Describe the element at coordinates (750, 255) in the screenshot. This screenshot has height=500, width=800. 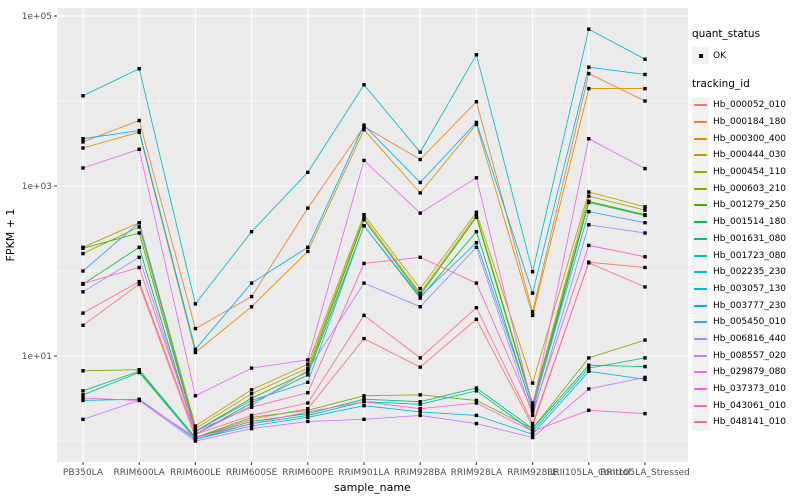
I see `legend-item-label: Hb_001723_080` at that location.